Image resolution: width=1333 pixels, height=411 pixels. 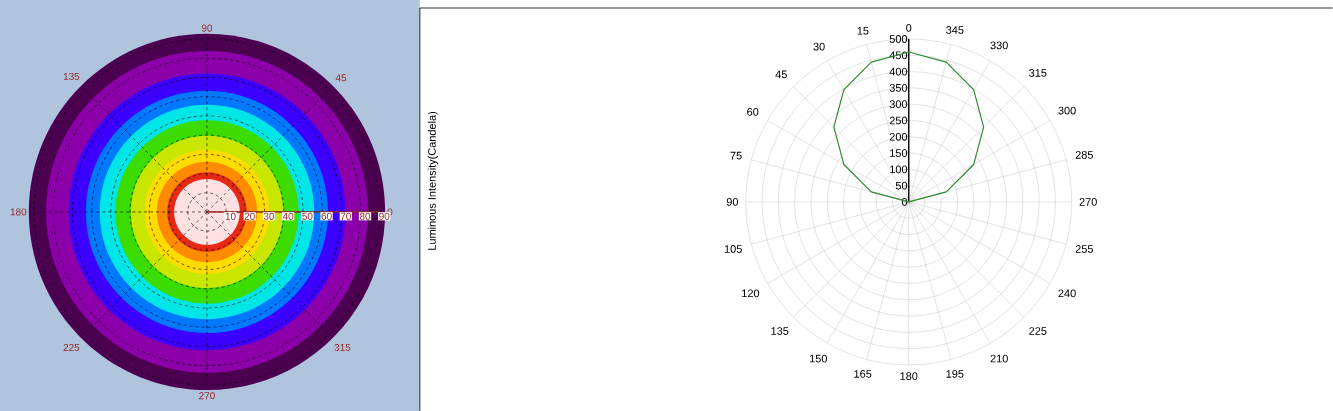 What do you see at coordinates (1067, 110) in the screenshot?
I see `spoke-label: 300` at bounding box center [1067, 110].